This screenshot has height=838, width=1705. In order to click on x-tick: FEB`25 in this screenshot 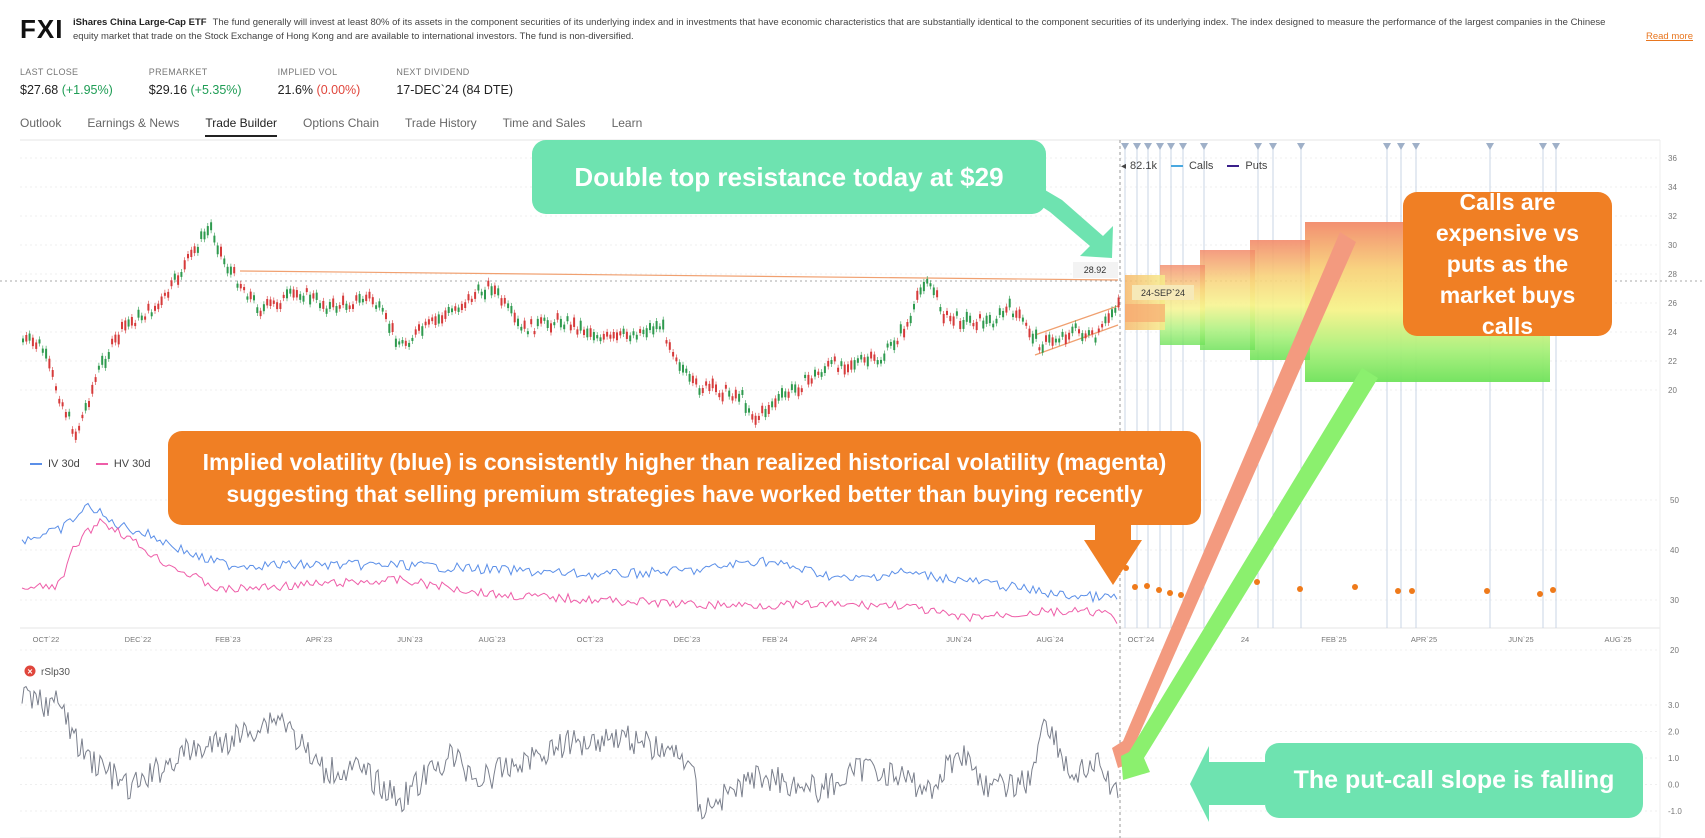, I will do `click(1333, 639)`.